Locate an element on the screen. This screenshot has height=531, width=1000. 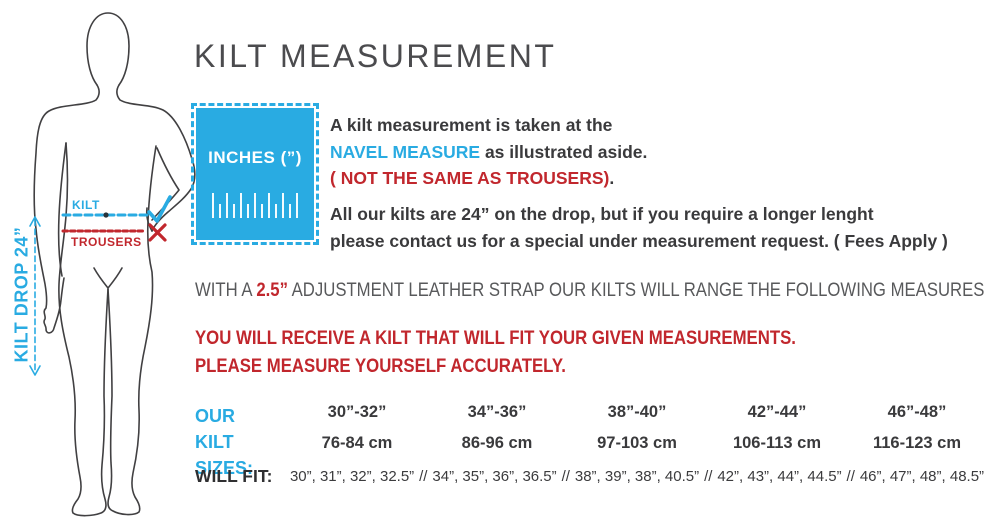
size-column-5: 46”-48” 116-123 cm is located at coordinates (917, 440).